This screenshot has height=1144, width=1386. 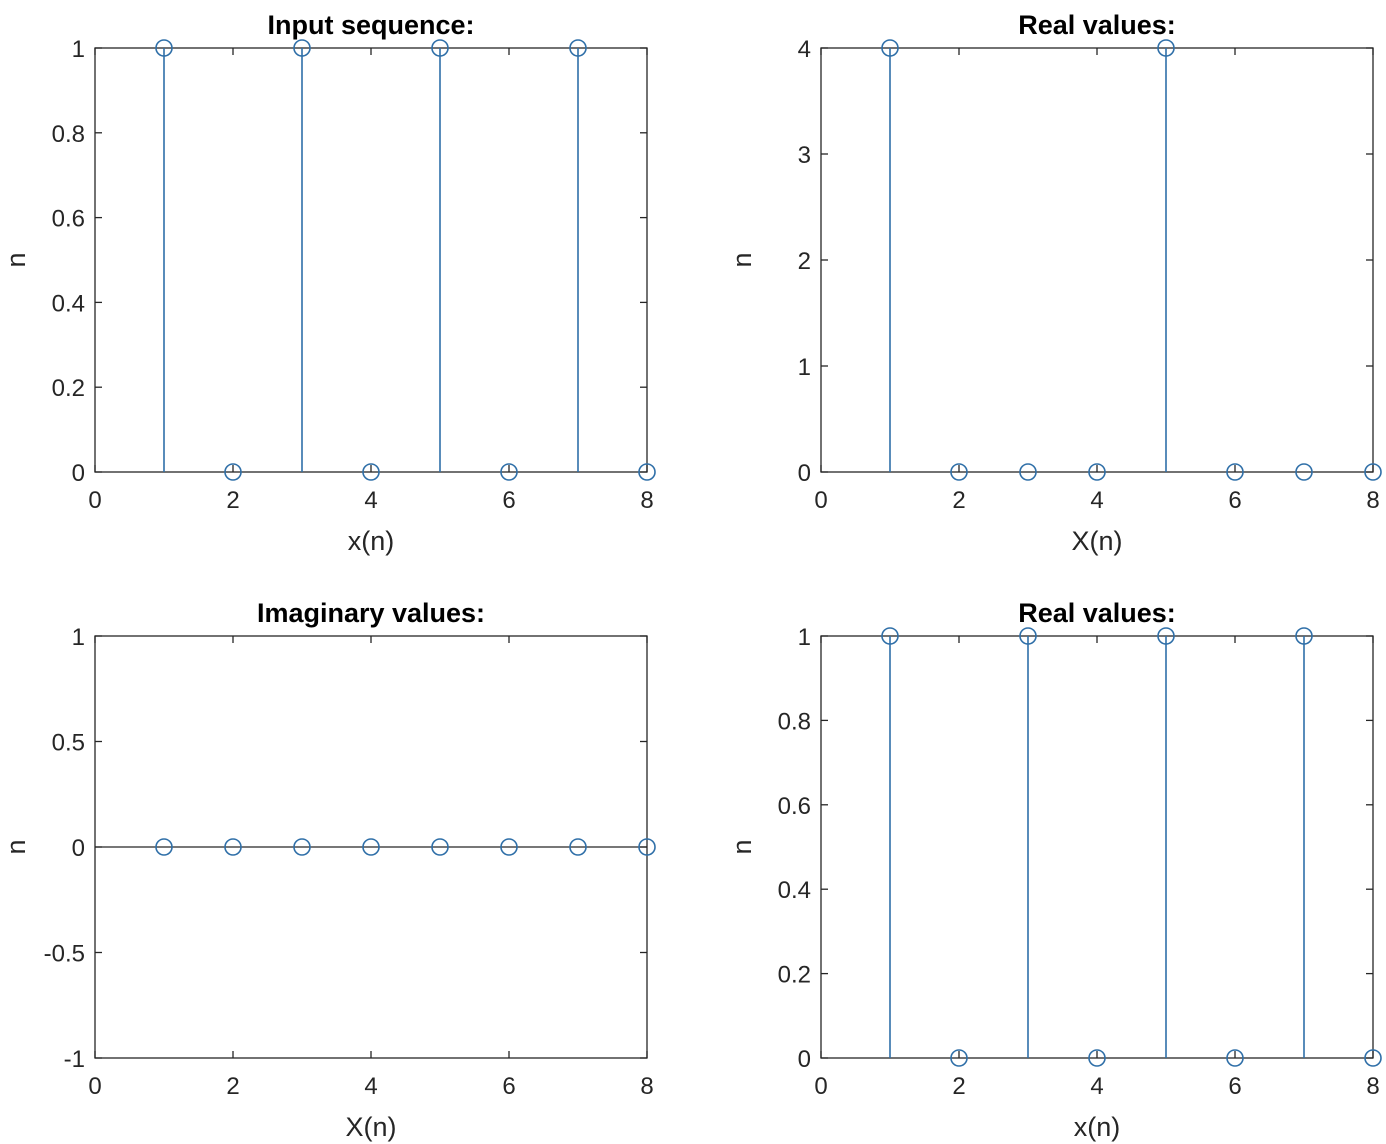 I want to click on y-tick-label: 2, so click(x=804, y=261).